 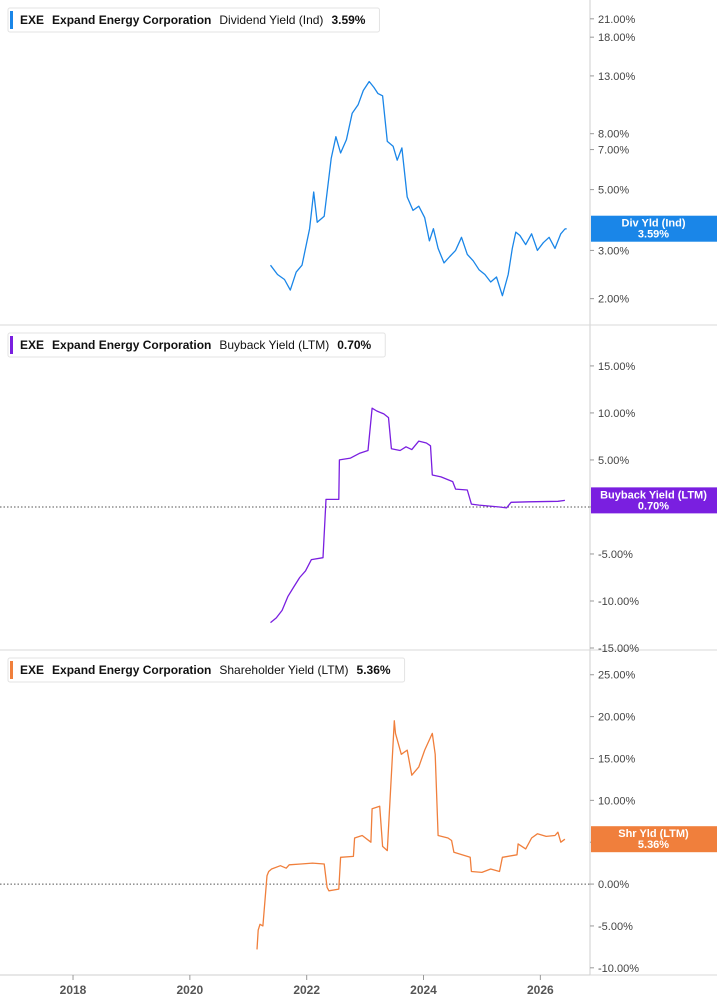 I want to click on x-tick-label: 2018, so click(x=73, y=990).